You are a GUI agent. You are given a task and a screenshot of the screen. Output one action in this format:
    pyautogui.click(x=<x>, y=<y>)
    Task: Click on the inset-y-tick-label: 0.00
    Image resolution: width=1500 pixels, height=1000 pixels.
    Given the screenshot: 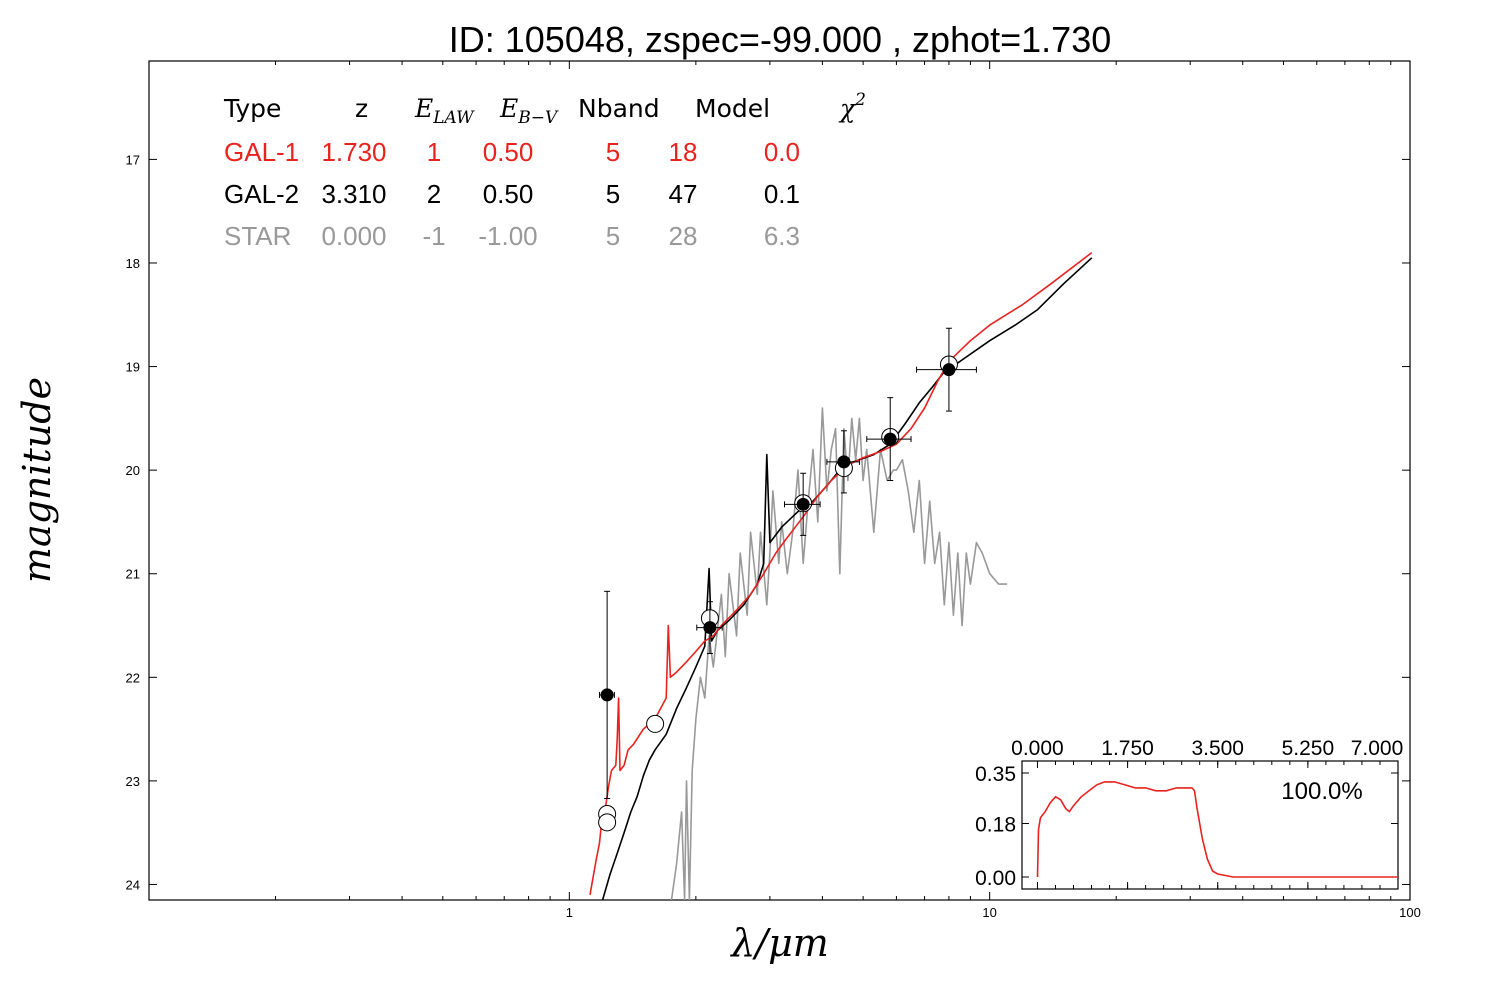 What is the action you would take?
    pyautogui.click(x=995, y=878)
    